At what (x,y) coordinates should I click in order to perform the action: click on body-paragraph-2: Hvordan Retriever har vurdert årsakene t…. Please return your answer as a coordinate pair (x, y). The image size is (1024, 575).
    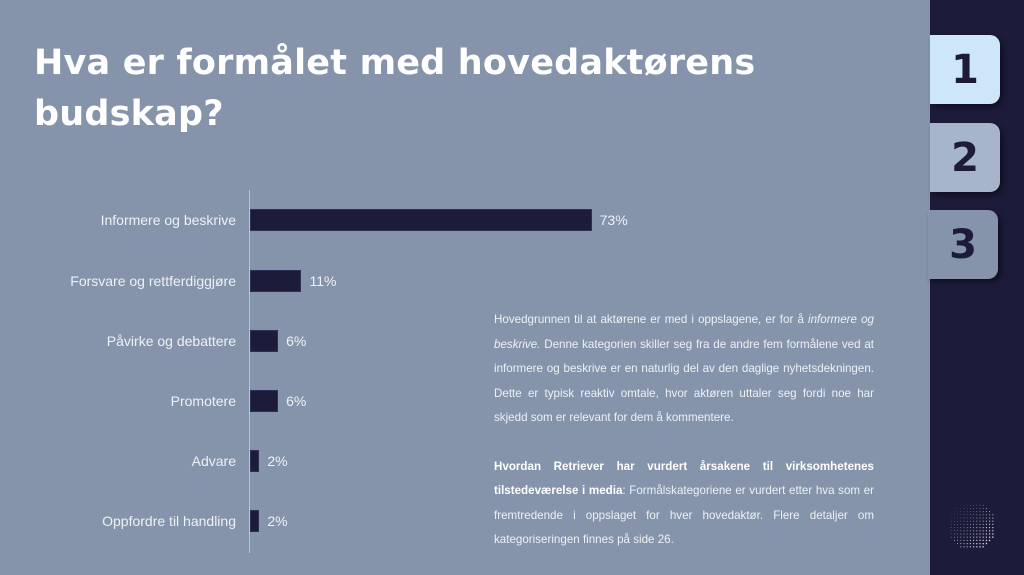
    Looking at the image, I should click on (684, 503).